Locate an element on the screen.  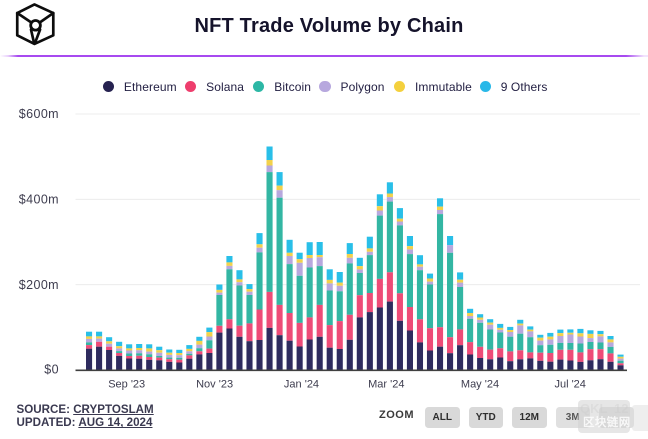
svg-text: $0 is located at coordinates (51, 370).